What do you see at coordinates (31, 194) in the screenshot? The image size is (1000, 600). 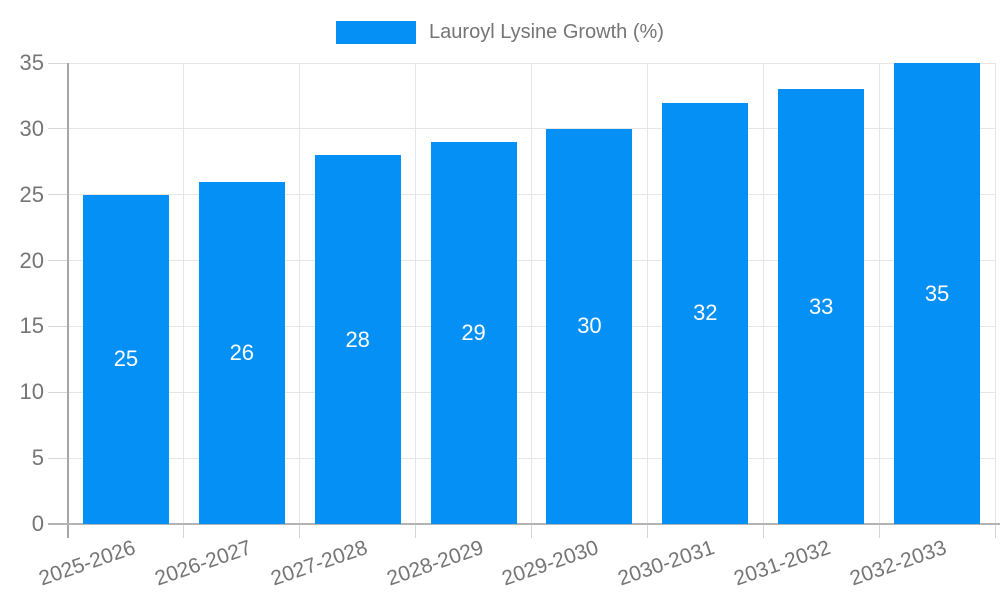 I see `y-axis-label: 25` at bounding box center [31, 194].